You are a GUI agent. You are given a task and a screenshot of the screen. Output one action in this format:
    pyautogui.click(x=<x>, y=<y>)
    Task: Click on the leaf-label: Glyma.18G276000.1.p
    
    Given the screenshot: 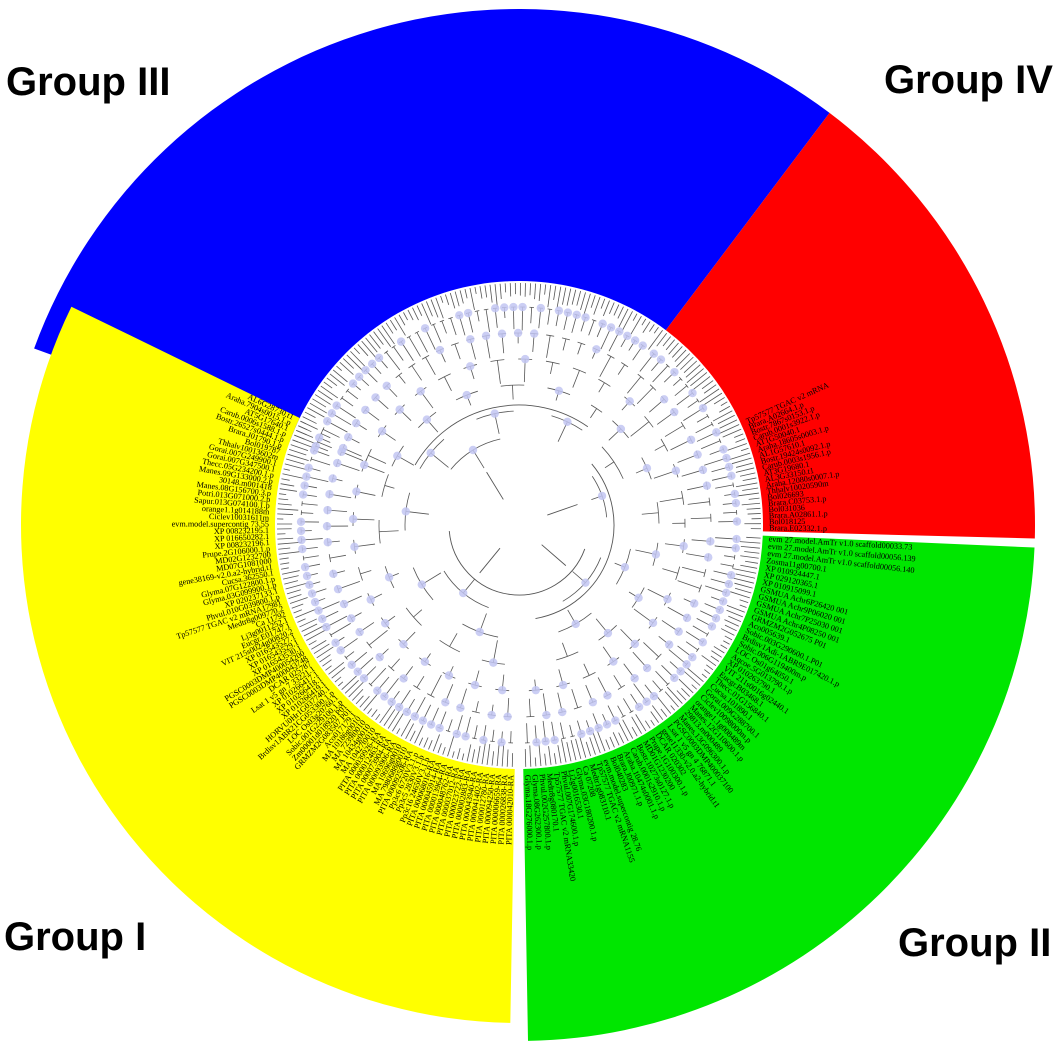 What is the action you would take?
    pyautogui.click(x=528, y=813)
    